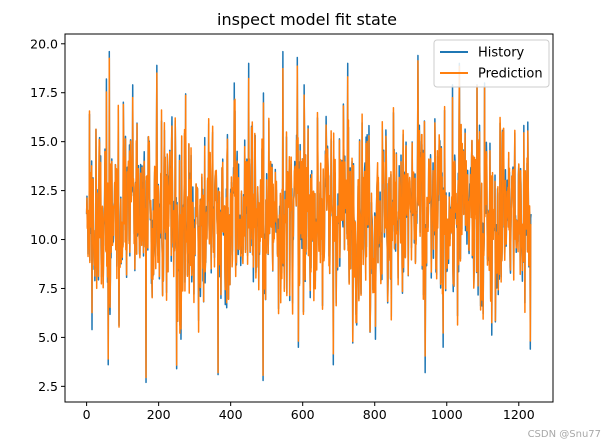  What do you see at coordinates (491, 63) in the screenshot?
I see `legend: History Prediction` at bounding box center [491, 63].